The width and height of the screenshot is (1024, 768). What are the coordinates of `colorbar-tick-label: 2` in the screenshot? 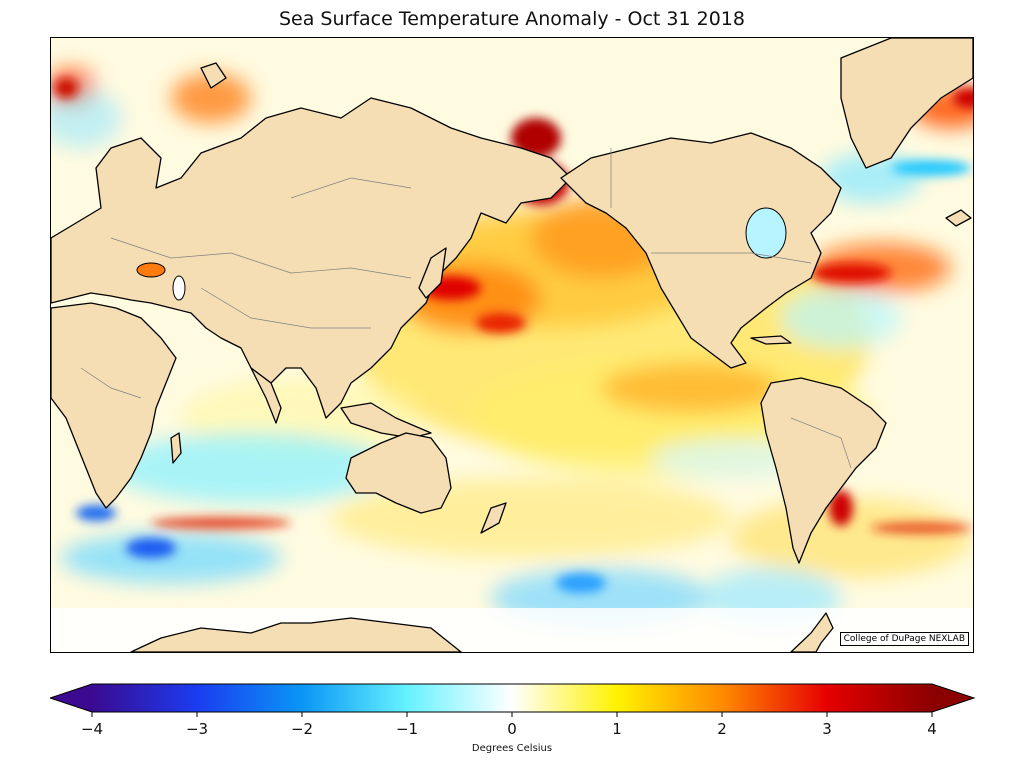 It's located at (722, 729).